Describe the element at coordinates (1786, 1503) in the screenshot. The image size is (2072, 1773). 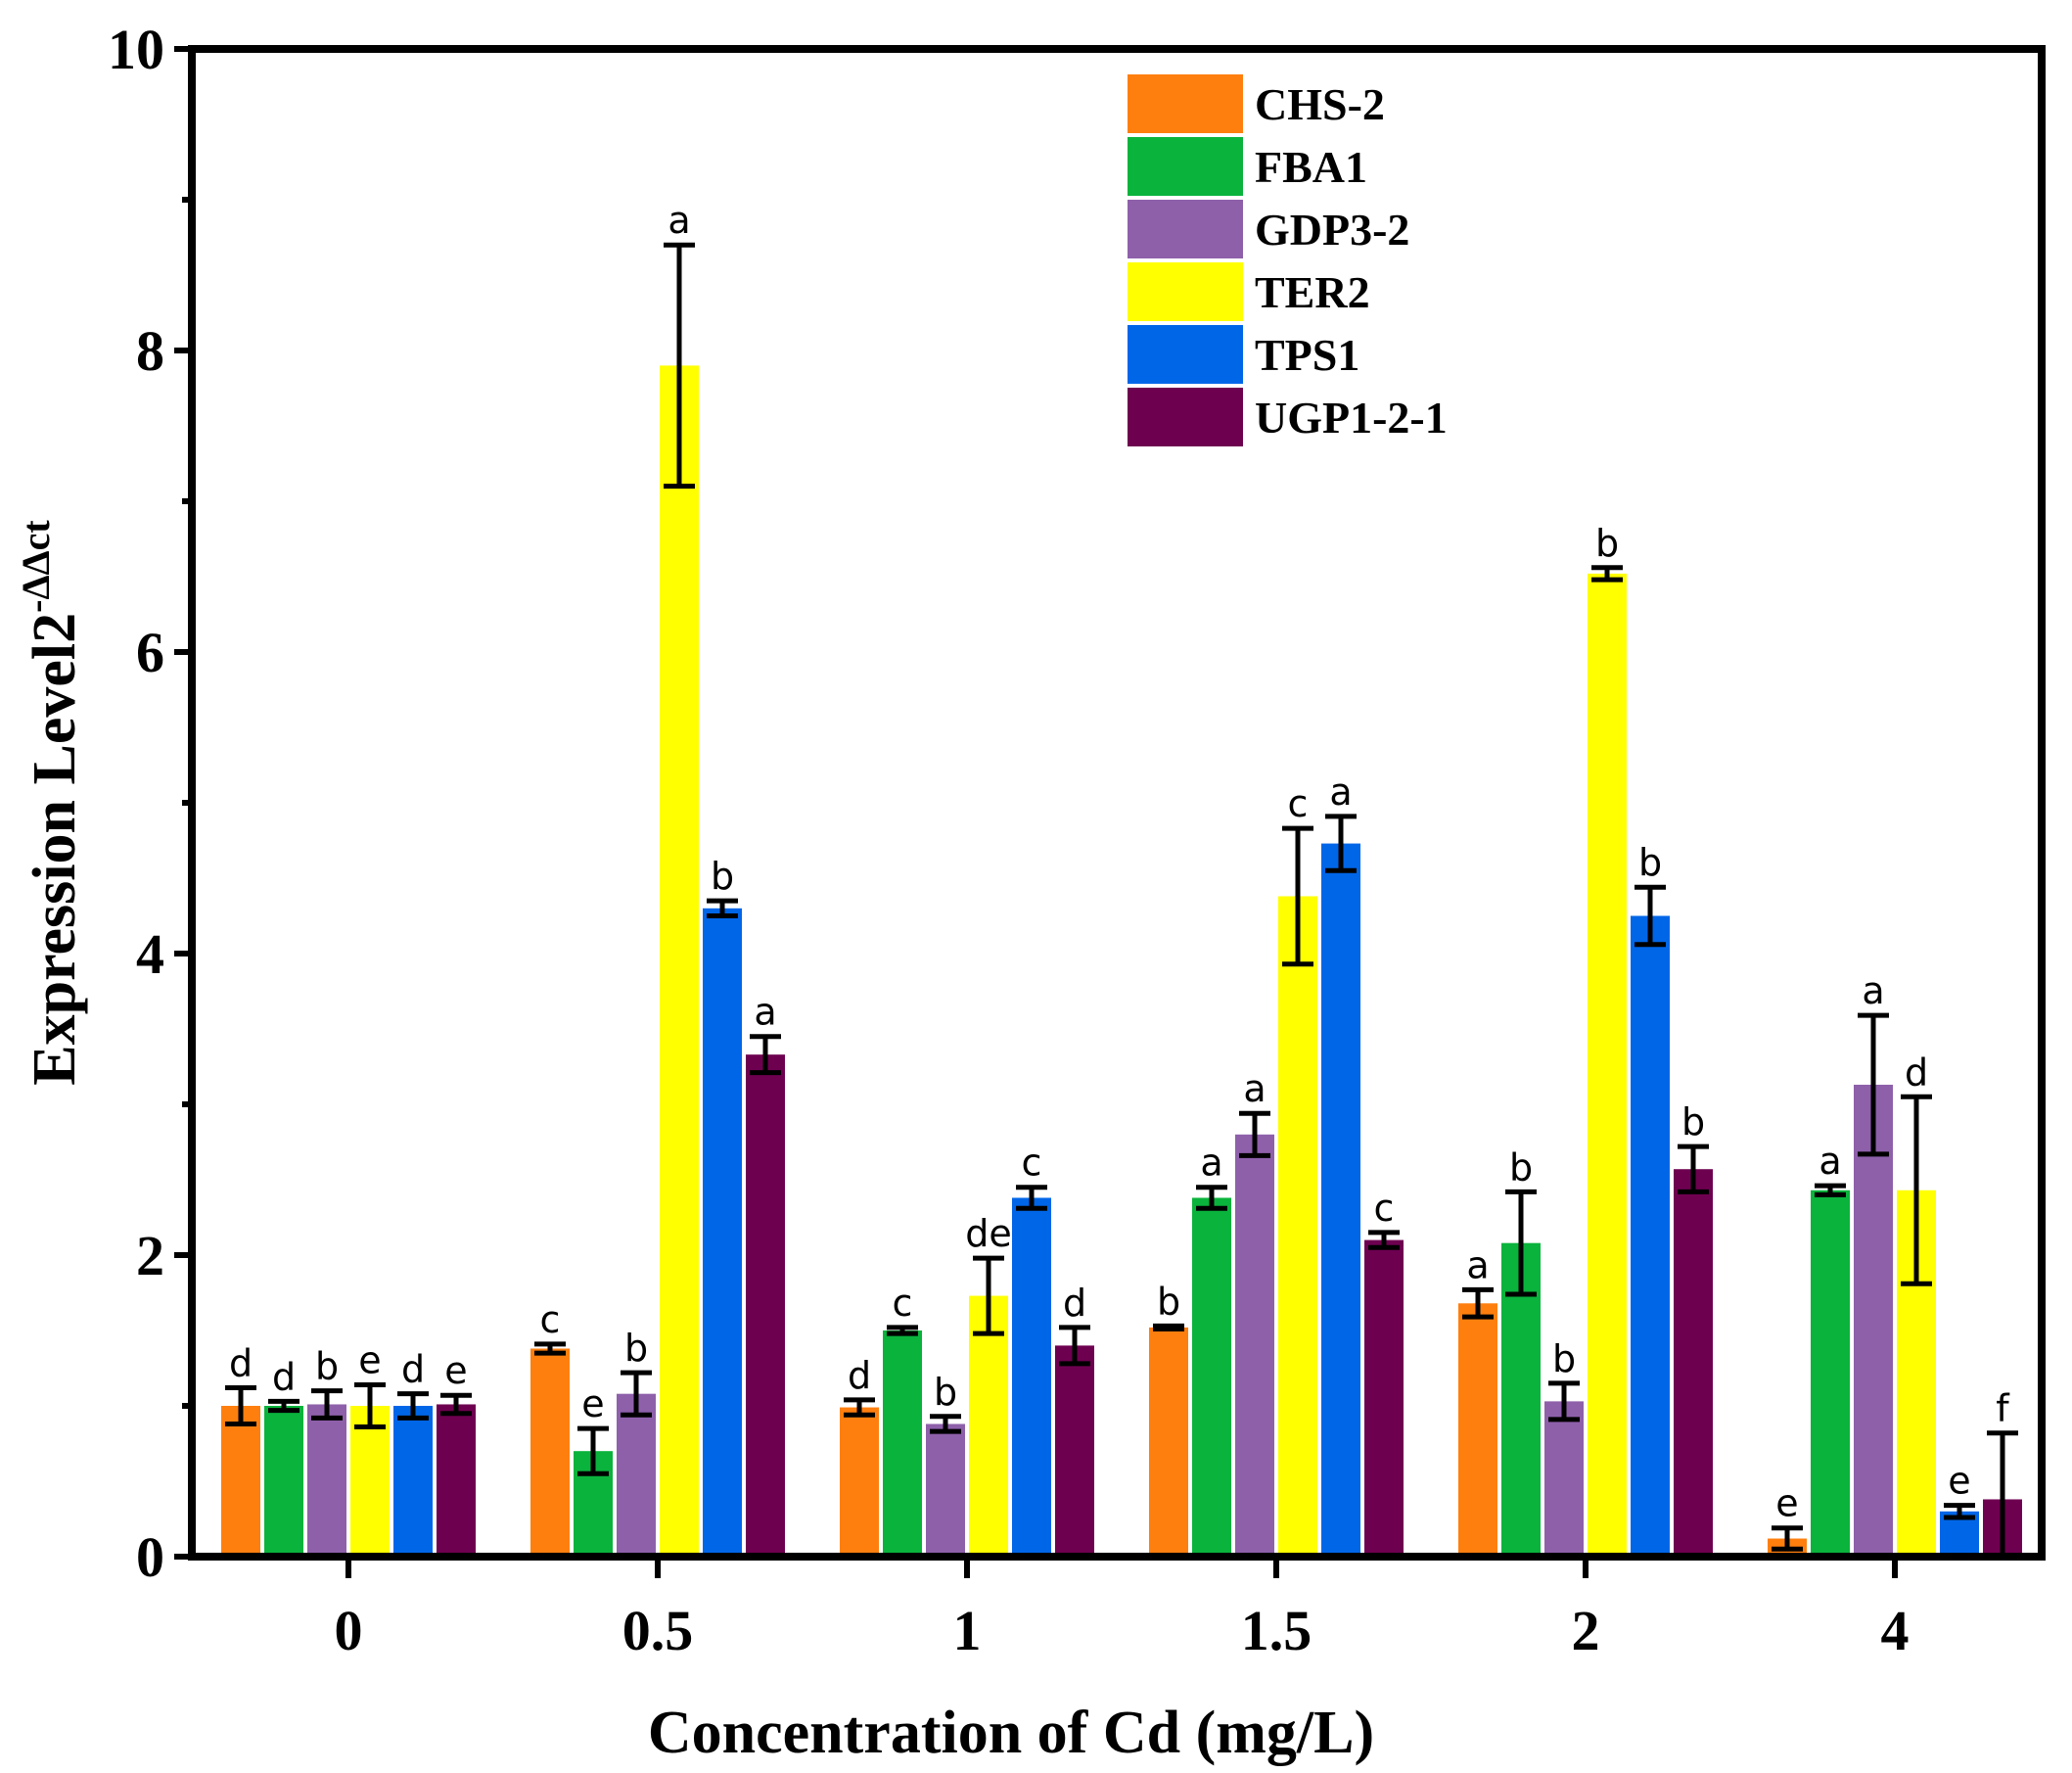
I see `significance-label-CHS-2-4: e` at that location.